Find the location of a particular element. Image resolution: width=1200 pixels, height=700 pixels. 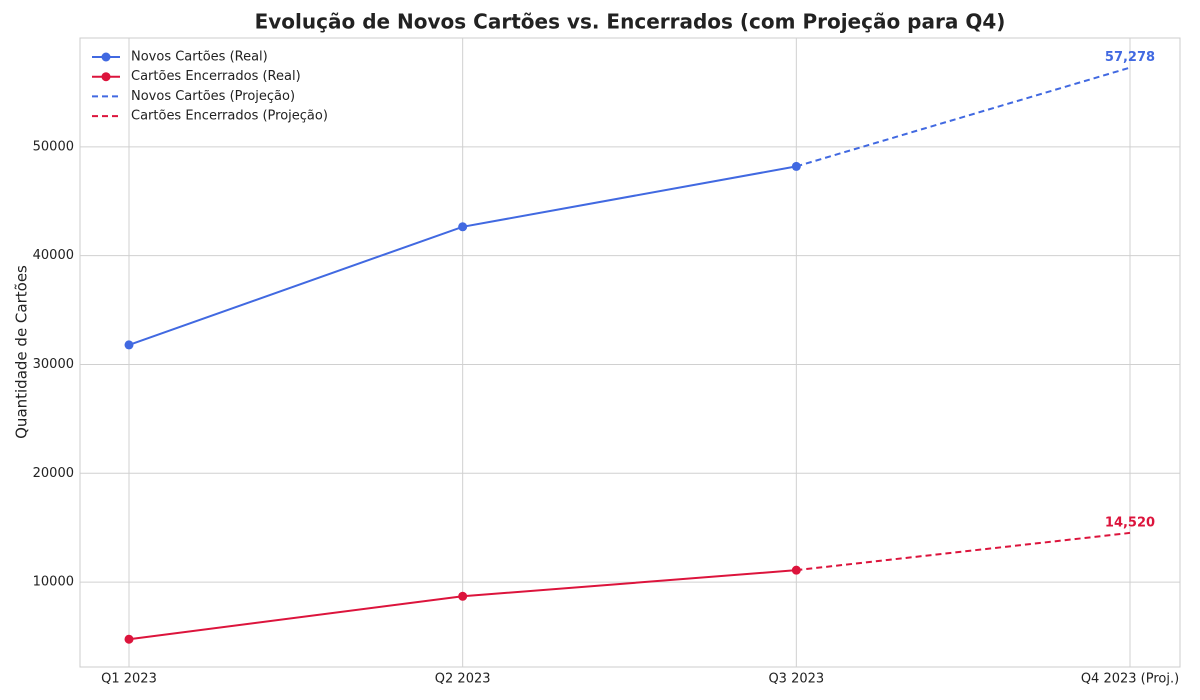

x-tick-label: Q1 2023 is located at coordinates (129, 679).